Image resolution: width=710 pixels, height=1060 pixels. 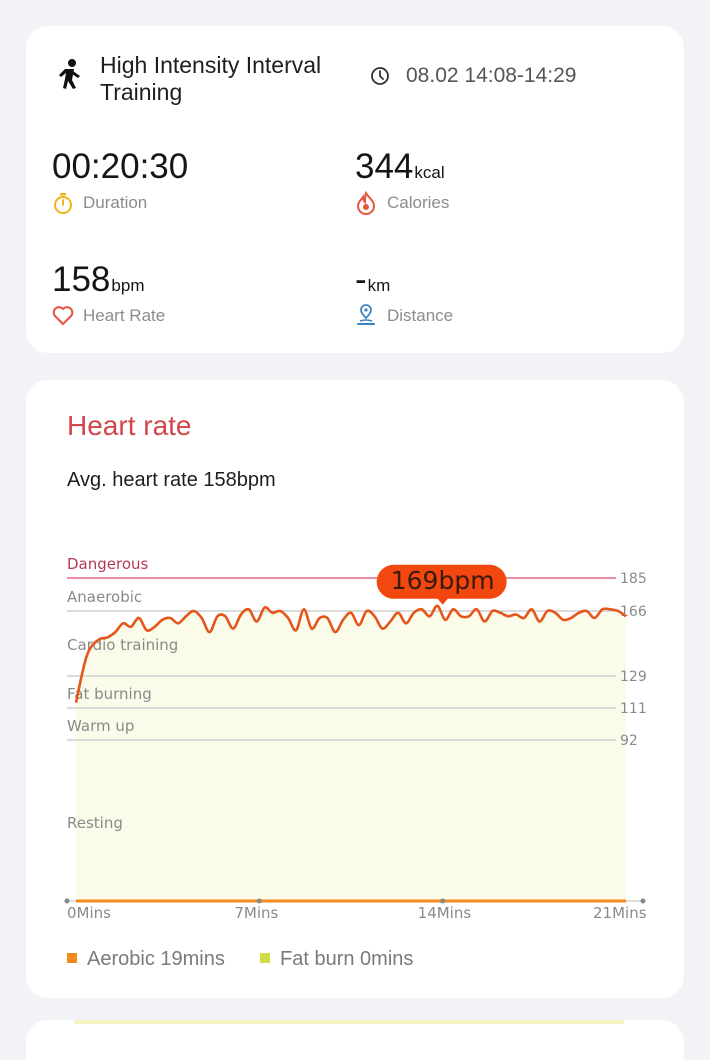 I want to click on y-tick-label: 111, so click(x=633, y=709).